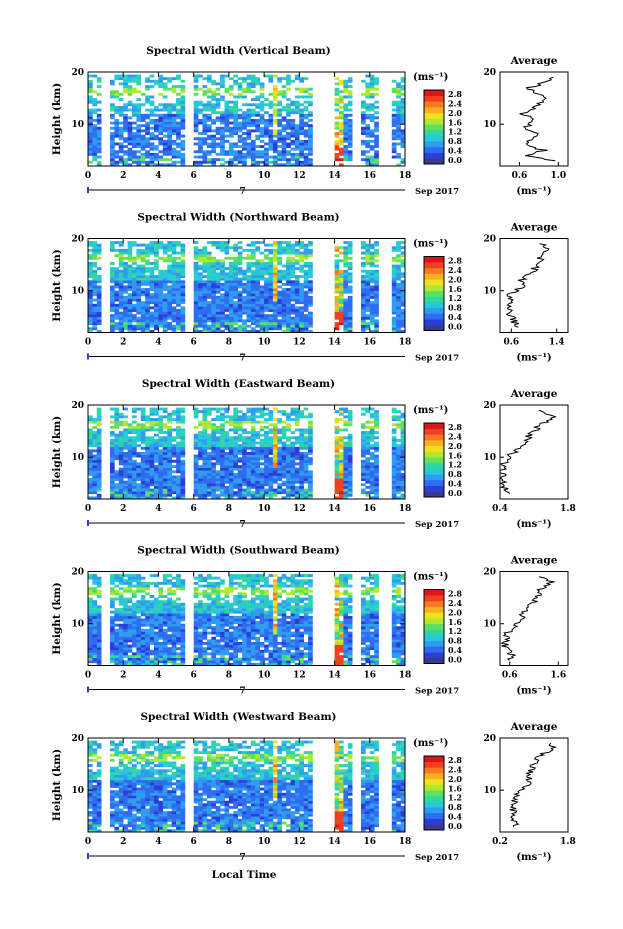 Image resolution: width=623 pixels, height=929 pixels. Describe the element at coordinates (77, 292) in the screenshot. I see `ytick-label: 10` at that location.